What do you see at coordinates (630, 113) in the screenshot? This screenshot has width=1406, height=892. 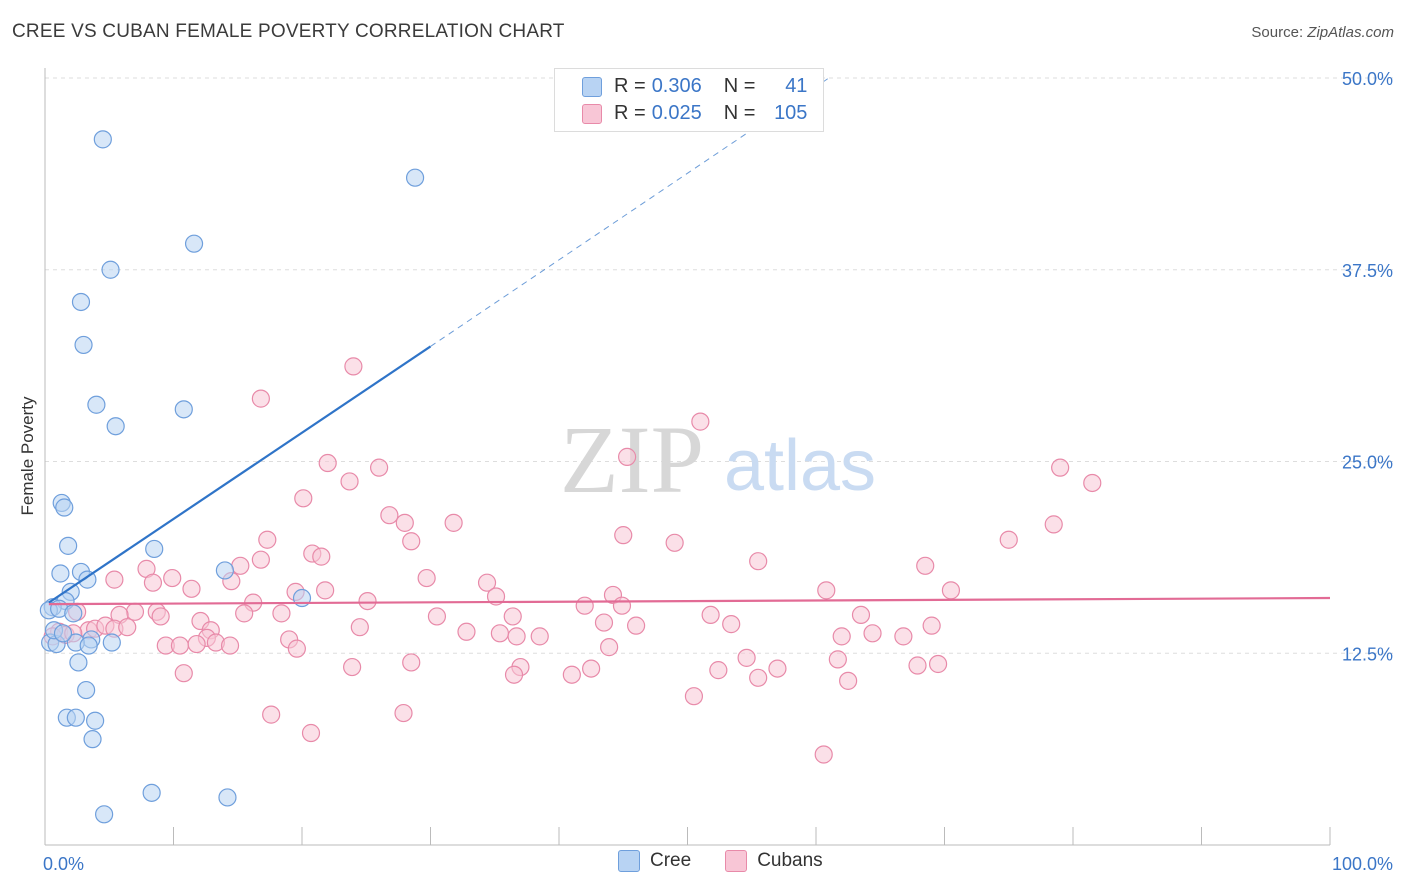 I see `r-label: R =` at bounding box center [630, 113].